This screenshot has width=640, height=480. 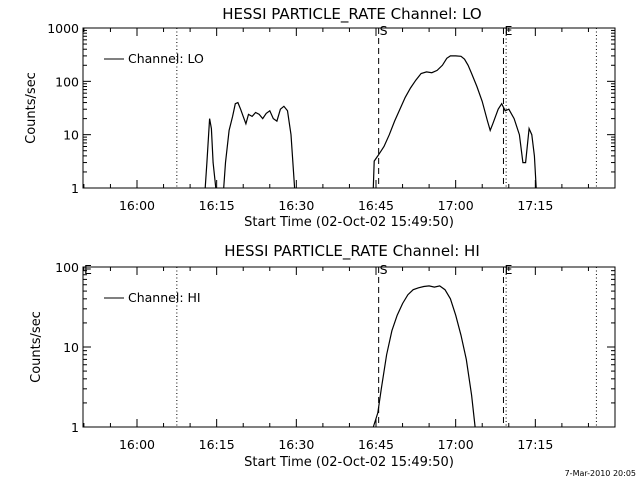 What do you see at coordinates (31, 108) in the screenshot?
I see `y-axis-label-lo: Counts/sec` at bounding box center [31, 108].